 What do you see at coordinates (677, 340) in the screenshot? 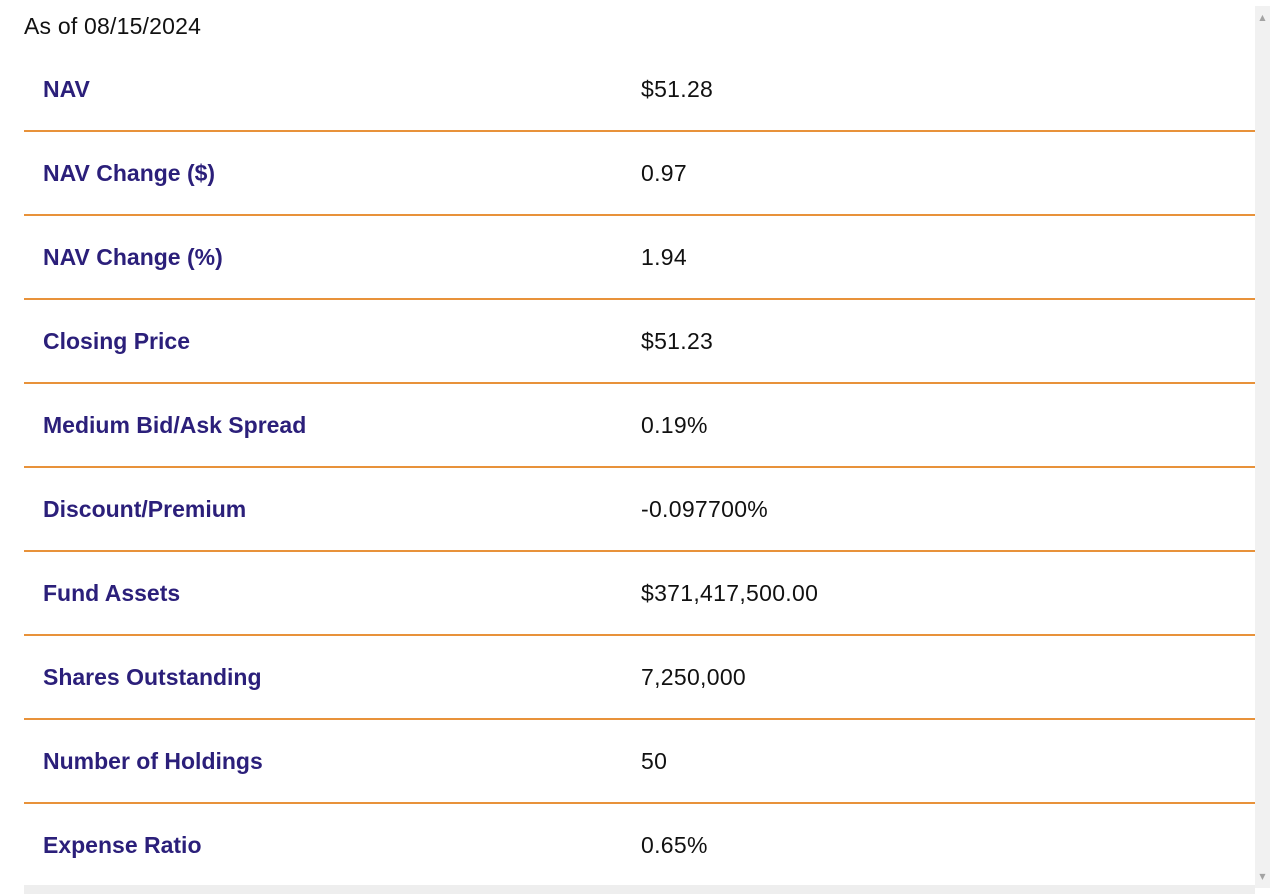
I see `row-value: $51.23` at bounding box center [677, 340].